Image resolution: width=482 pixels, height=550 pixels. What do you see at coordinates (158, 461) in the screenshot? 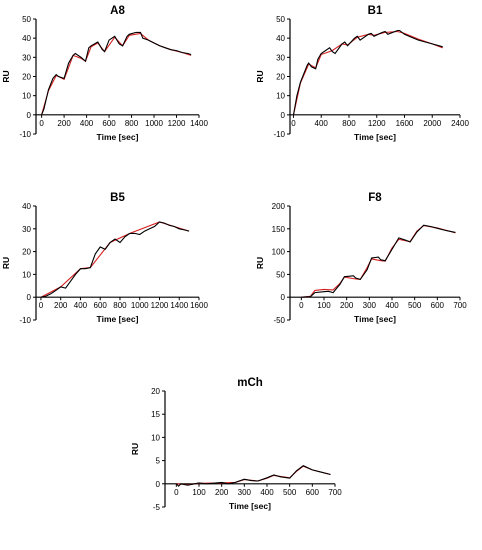
I see `y-tick-label: 5` at bounding box center [158, 461].